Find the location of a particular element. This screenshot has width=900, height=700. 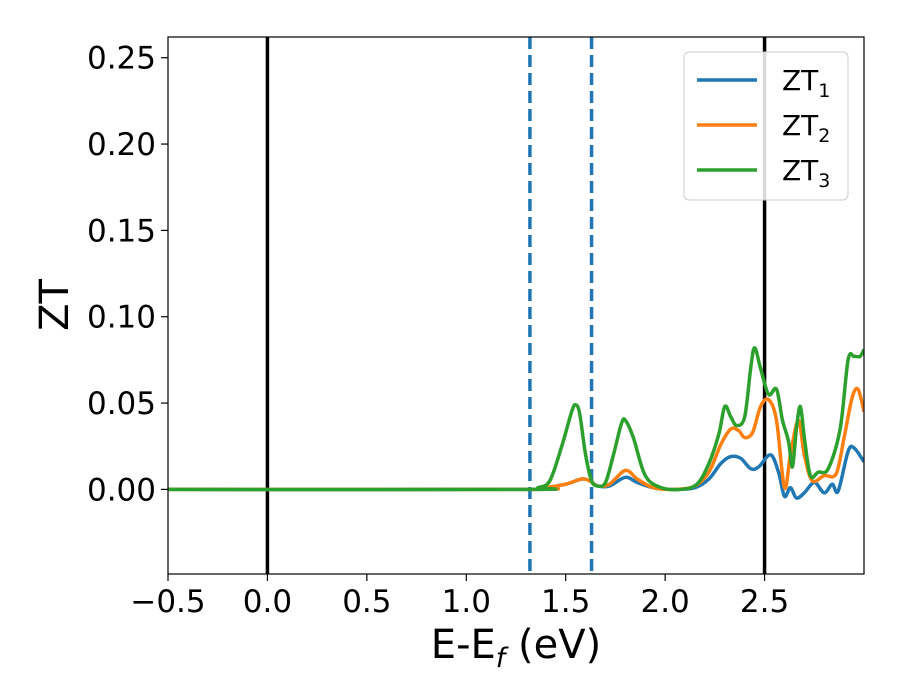

series-line-zt2 is located at coordinates (516, 439).